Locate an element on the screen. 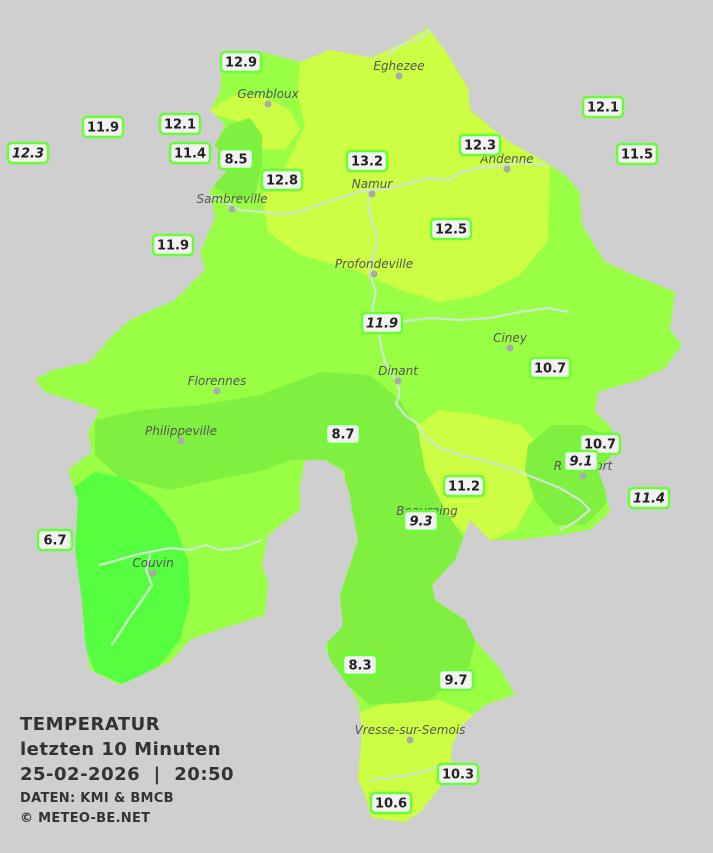 The width and height of the screenshot is (713, 853). city-label: Vresse-sur-Semois is located at coordinates (410, 730).